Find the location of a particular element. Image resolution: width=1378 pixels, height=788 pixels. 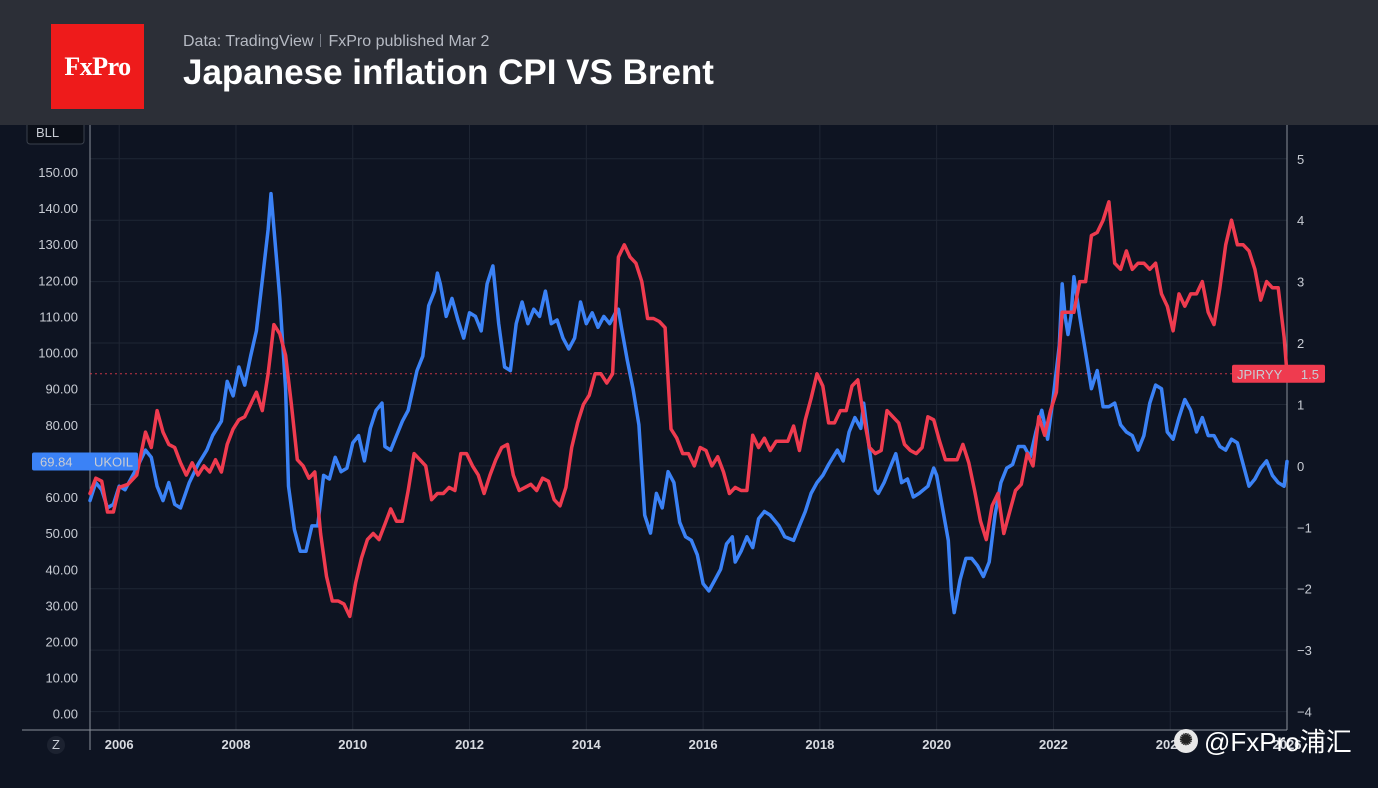

x-tick-label: 2008 is located at coordinates (236, 744).